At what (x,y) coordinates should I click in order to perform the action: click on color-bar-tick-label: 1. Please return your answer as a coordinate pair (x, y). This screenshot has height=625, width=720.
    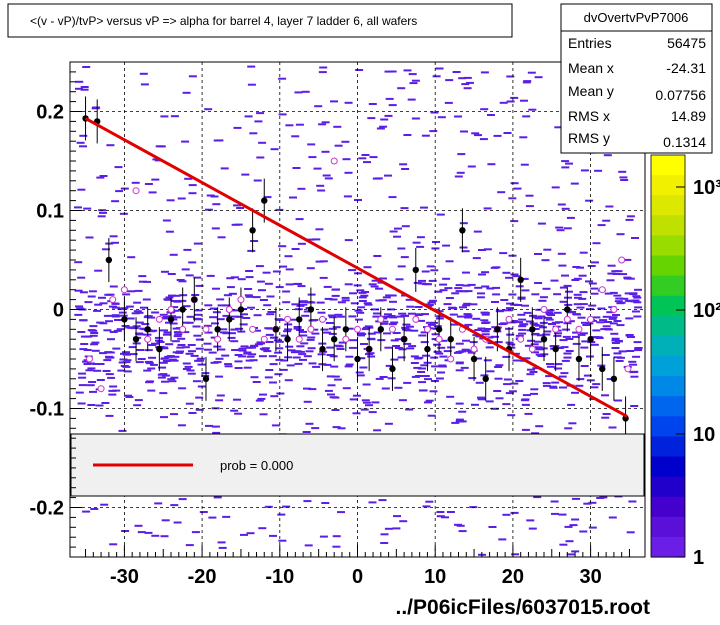
    Looking at the image, I should click on (698, 558).